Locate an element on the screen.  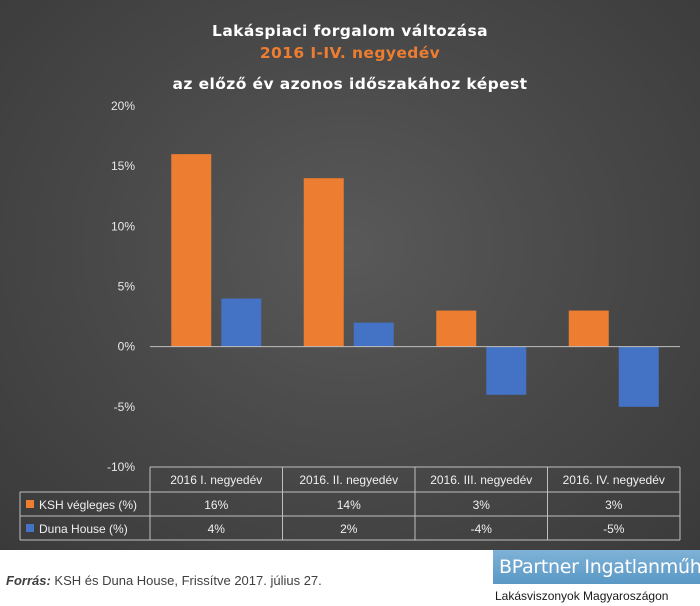
data-label: -4% is located at coordinates (482, 529).